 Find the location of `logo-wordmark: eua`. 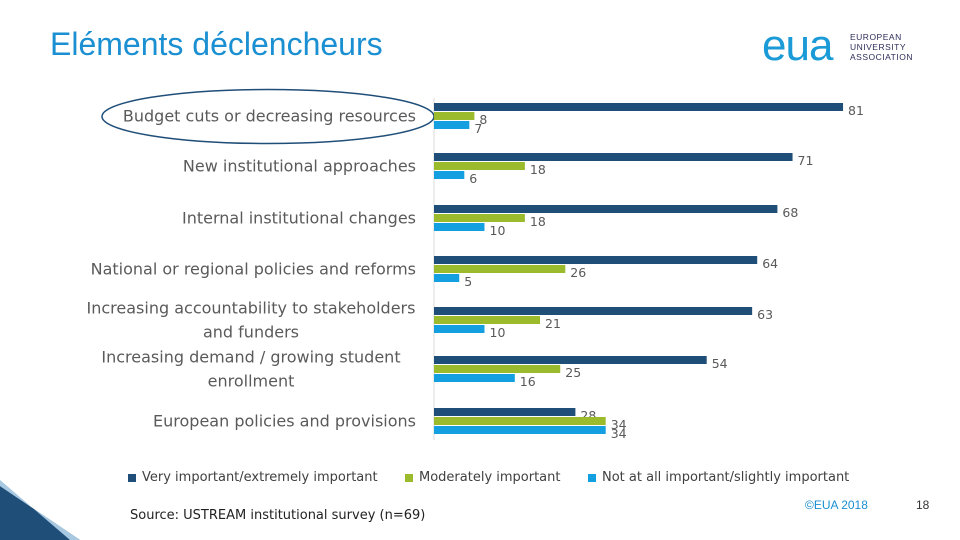

logo-wordmark: eua is located at coordinates (797, 45).